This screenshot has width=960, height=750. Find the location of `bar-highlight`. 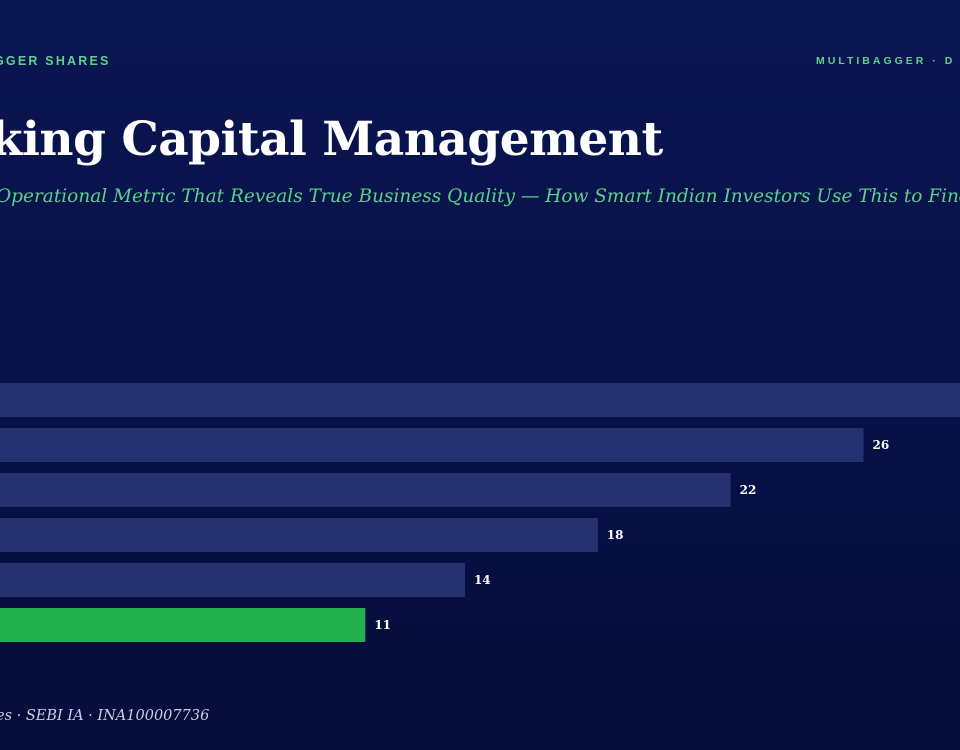

bar-highlight is located at coordinates (183, 625).